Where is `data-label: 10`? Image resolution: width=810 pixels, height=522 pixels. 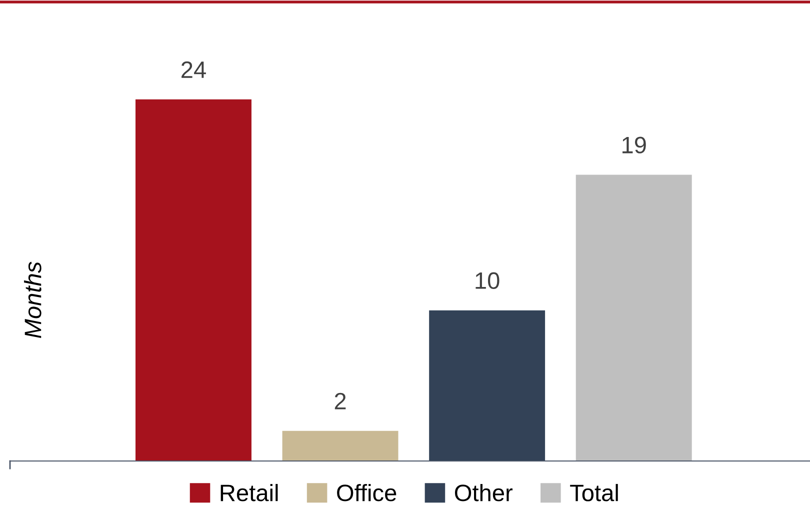 data-label: 10 is located at coordinates (488, 281).